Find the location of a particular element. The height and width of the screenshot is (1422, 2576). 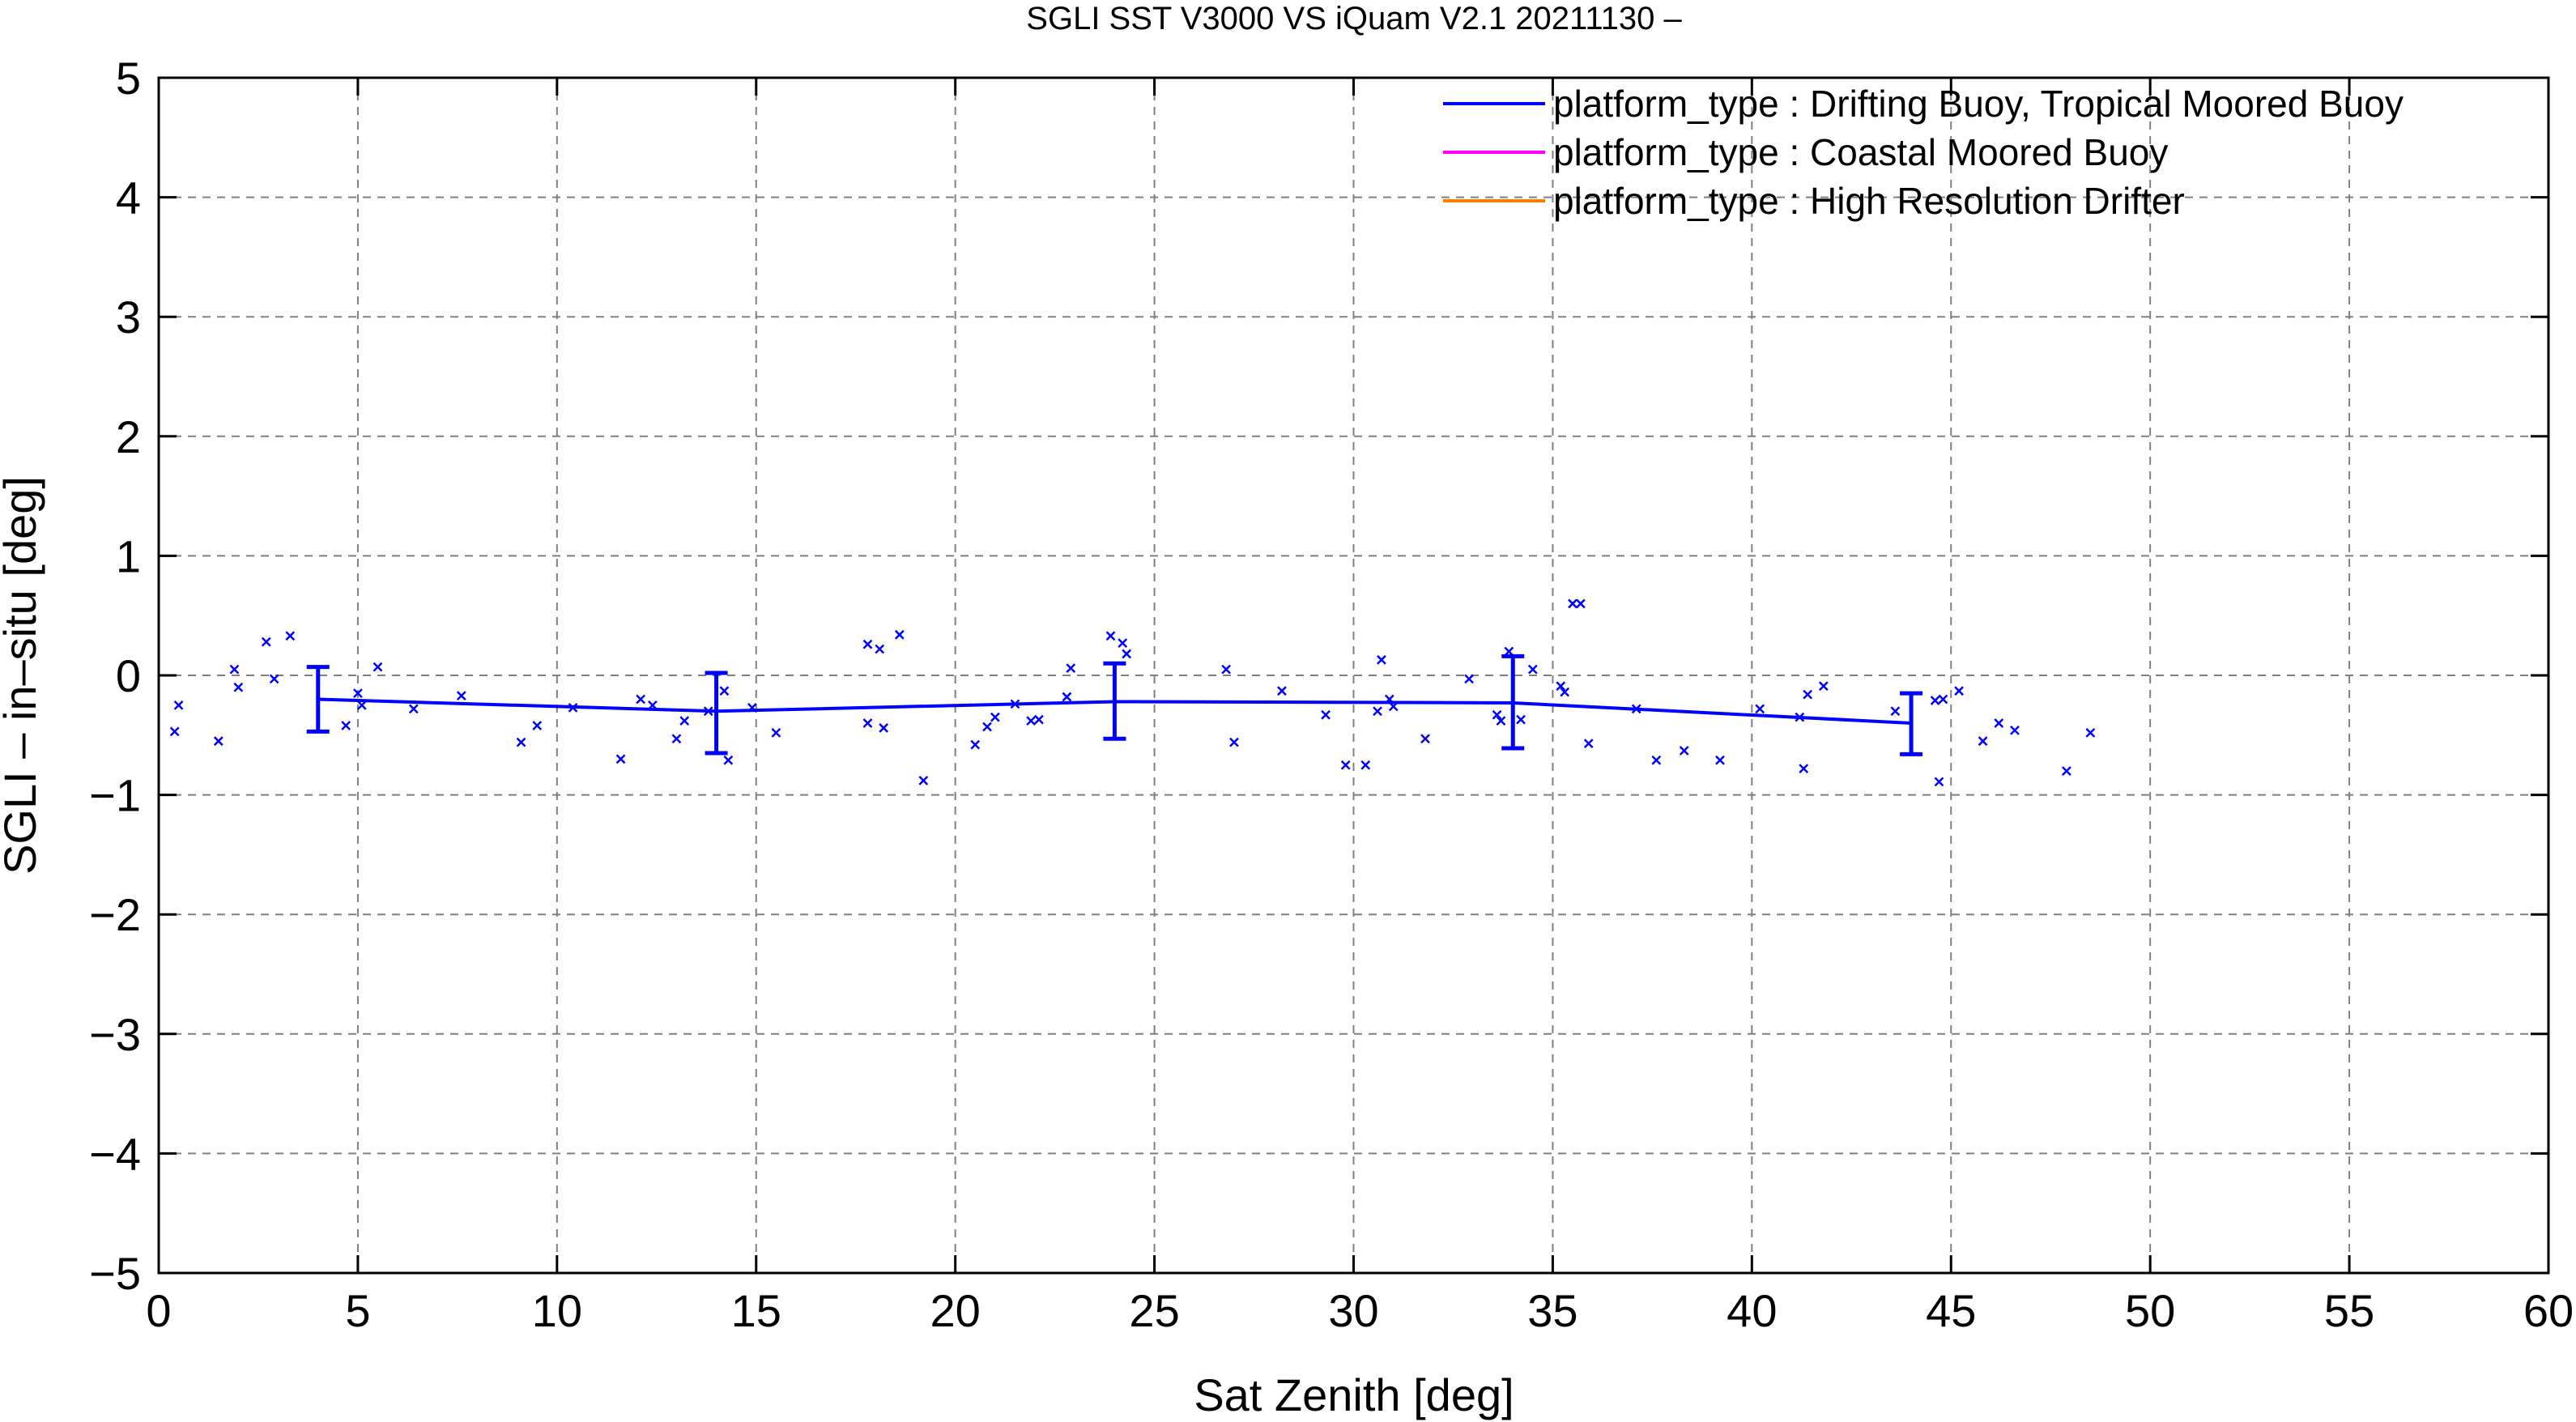

y-tick-label: 0 is located at coordinates (128, 675).